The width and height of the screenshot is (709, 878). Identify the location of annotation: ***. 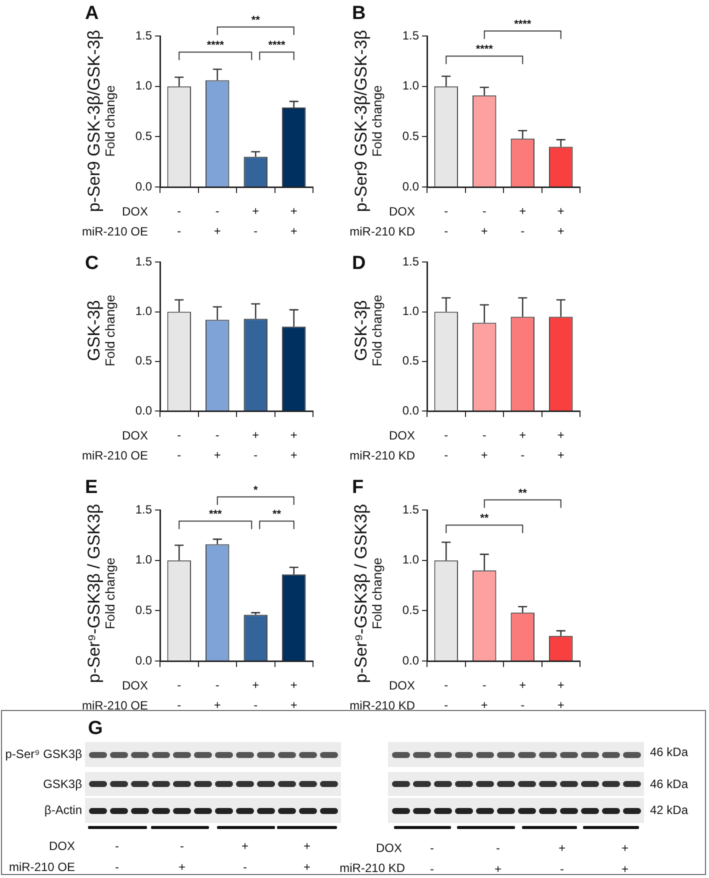
(215, 514).